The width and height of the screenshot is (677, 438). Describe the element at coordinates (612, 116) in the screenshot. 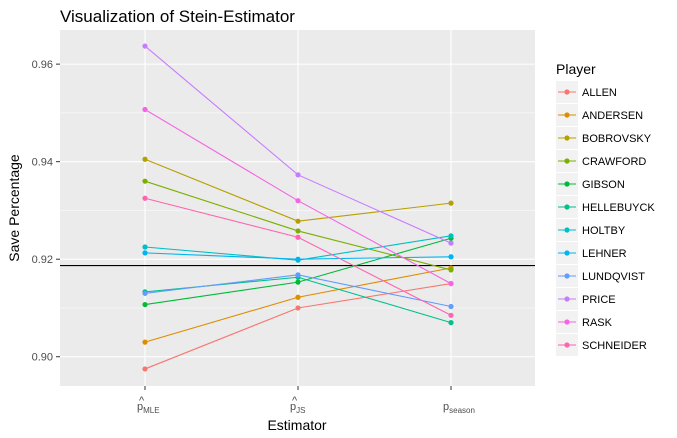

I see `legend-label-andersen: ANDERSEN` at that location.